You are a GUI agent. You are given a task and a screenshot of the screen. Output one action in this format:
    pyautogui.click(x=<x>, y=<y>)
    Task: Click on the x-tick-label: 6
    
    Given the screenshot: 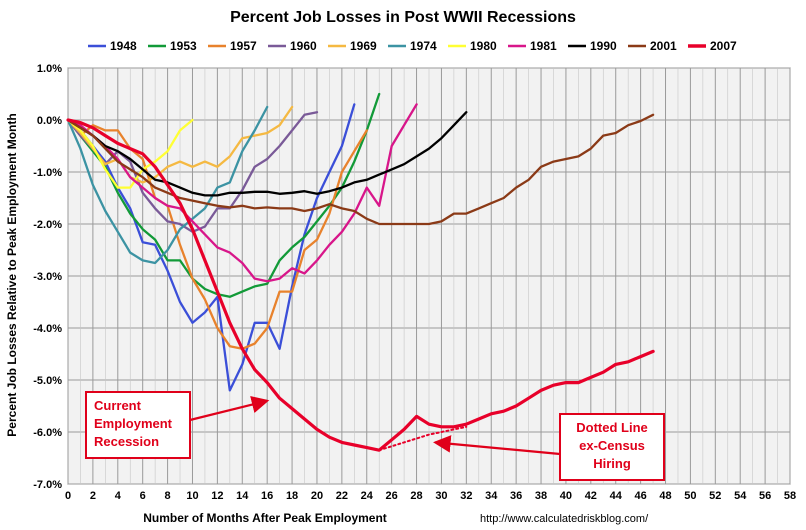 What is the action you would take?
    pyautogui.click(x=143, y=496)
    